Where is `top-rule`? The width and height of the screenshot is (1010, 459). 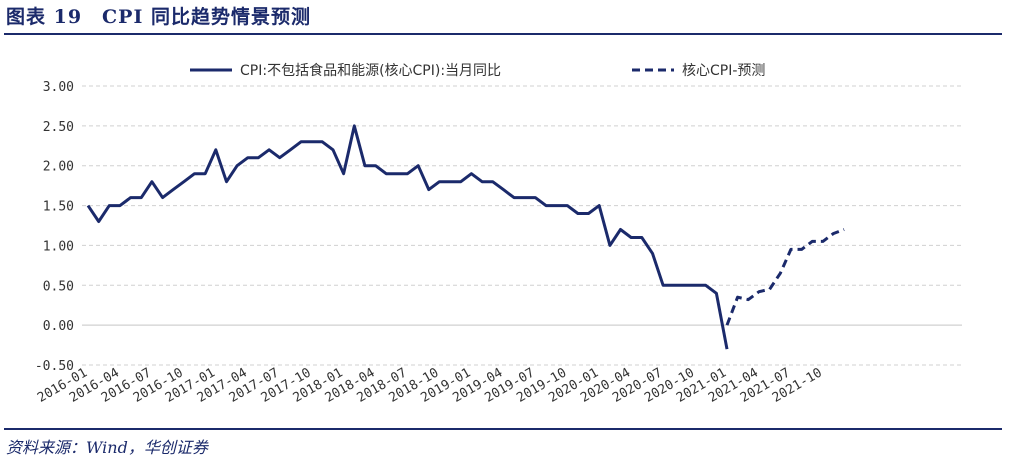
top-rule is located at coordinates (503, 34).